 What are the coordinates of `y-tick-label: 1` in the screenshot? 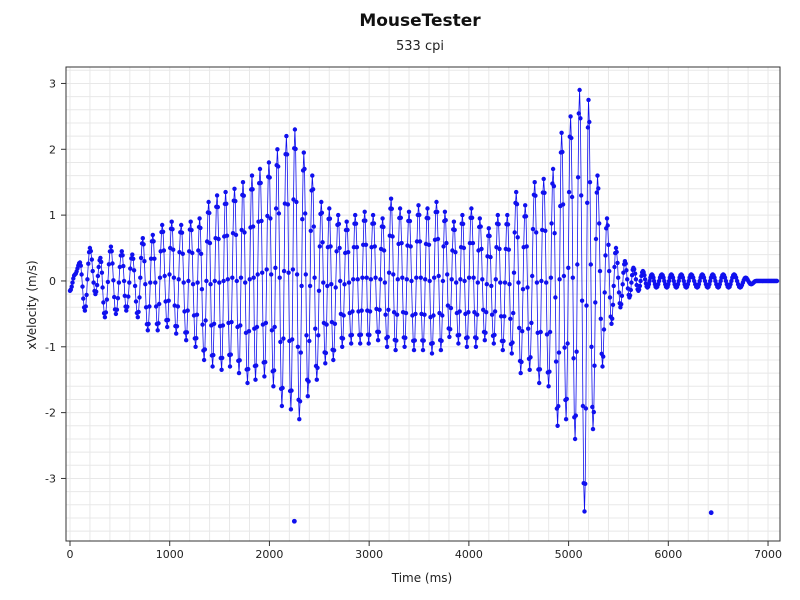 It's located at (52, 215).